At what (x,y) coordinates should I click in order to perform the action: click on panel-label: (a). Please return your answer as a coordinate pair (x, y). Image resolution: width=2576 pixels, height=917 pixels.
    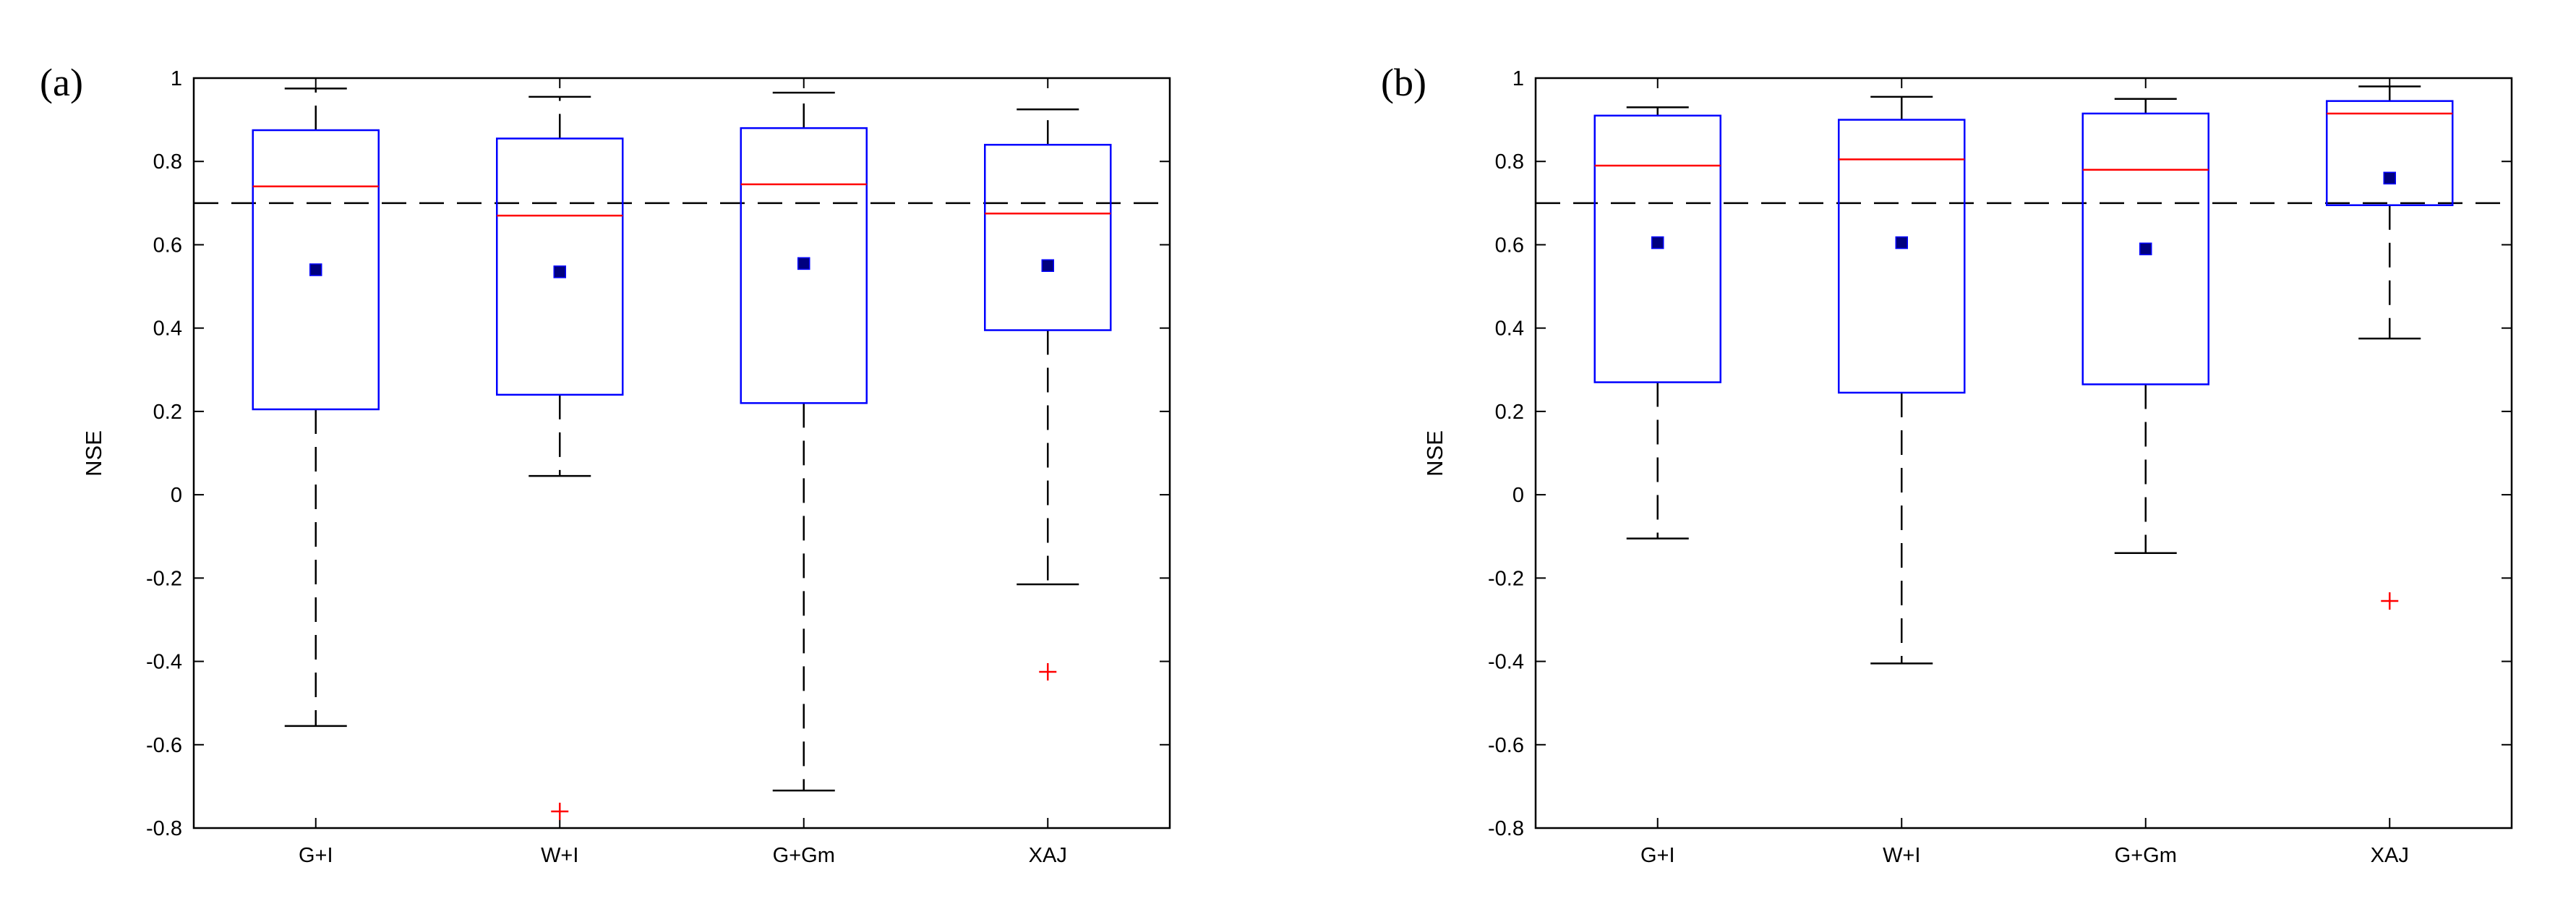
    Looking at the image, I should click on (61, 82).